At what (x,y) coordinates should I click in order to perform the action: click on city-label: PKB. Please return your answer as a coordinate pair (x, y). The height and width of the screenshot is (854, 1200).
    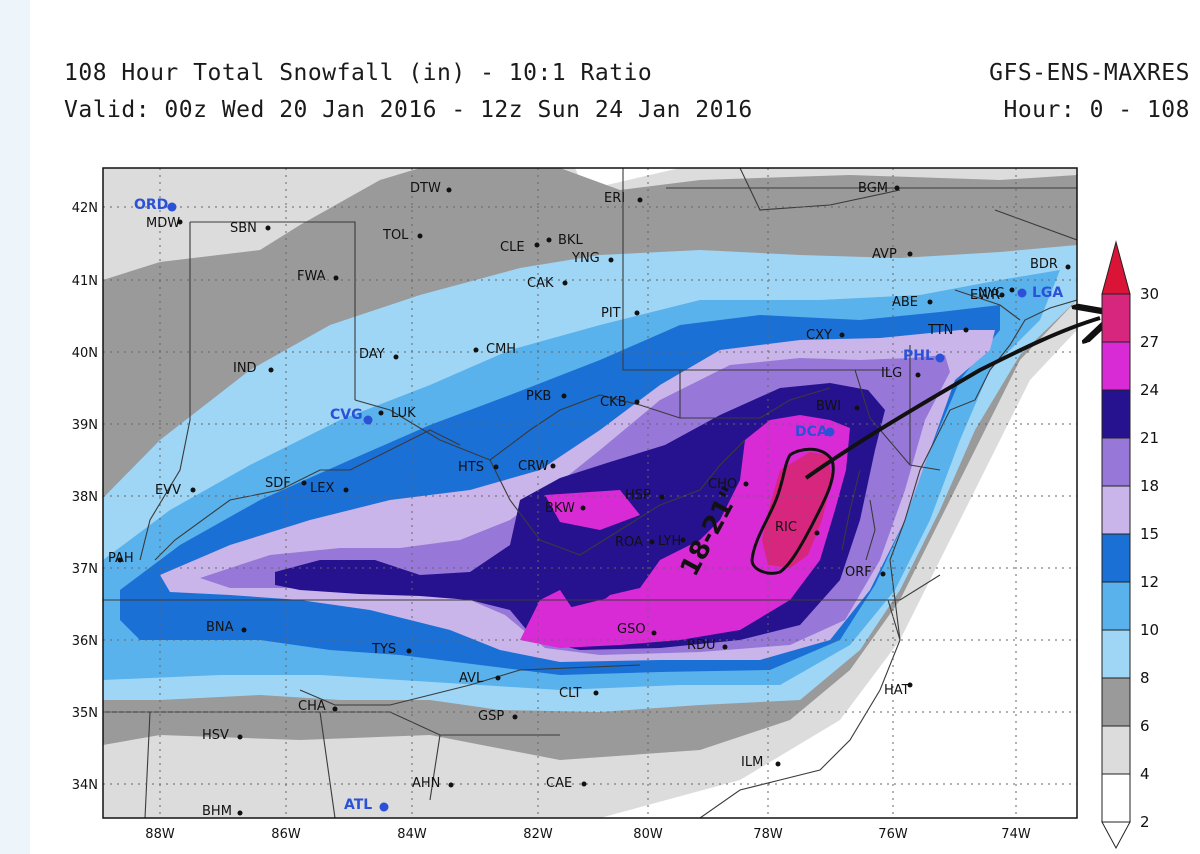
    Looking at the image, I should click on (538, 396).